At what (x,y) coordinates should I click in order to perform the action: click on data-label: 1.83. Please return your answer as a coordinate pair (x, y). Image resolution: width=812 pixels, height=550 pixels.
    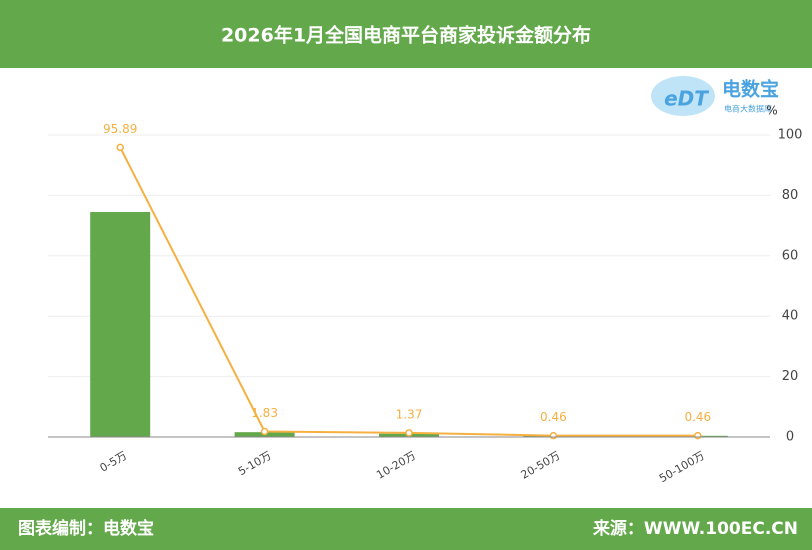
    Looking at the image, I should click on (264, 413).